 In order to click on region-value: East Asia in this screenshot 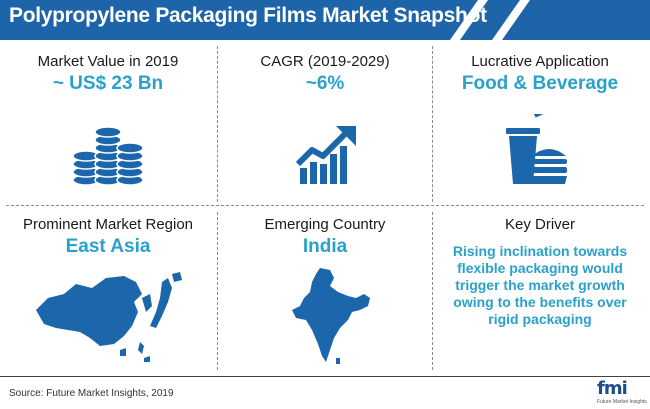, I will do `click(108, 246)`.